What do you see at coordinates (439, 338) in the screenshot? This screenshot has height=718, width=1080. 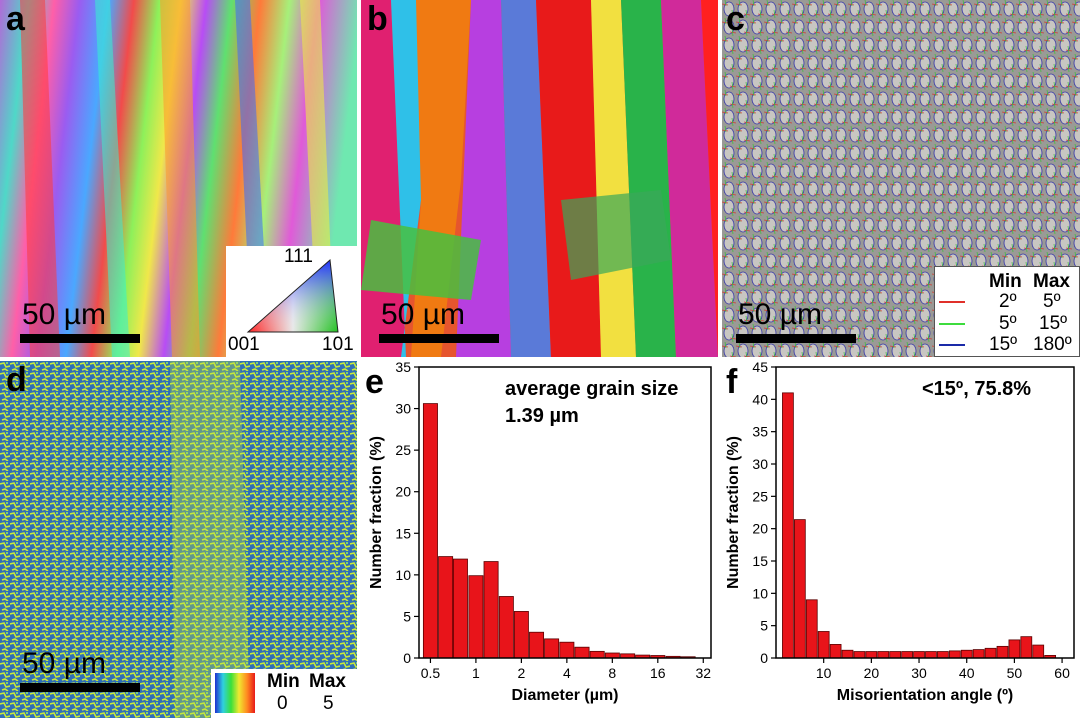 I see `scale-bar-b` at bounding box center [439, 338].